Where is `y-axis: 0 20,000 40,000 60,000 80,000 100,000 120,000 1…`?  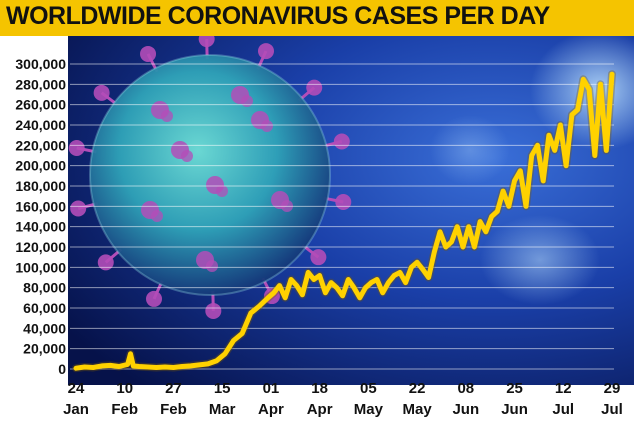 y-axis: 0 20,000 40,000 60,000 80,000 100,000 120,000 1… is located at coordinates (40, 216).